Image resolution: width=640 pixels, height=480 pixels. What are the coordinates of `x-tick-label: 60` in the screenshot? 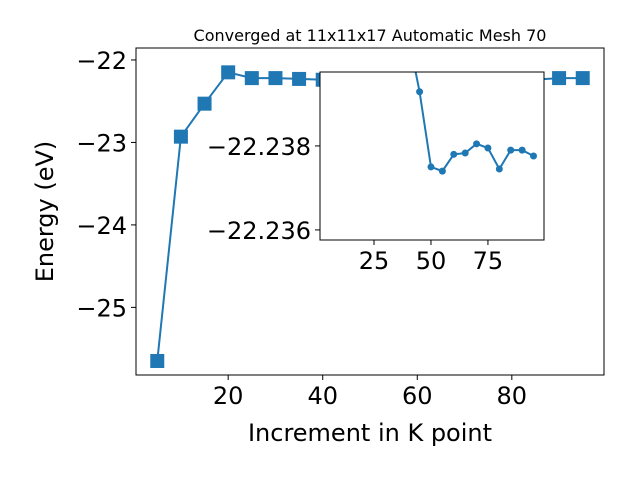 It's located at (417, 396).